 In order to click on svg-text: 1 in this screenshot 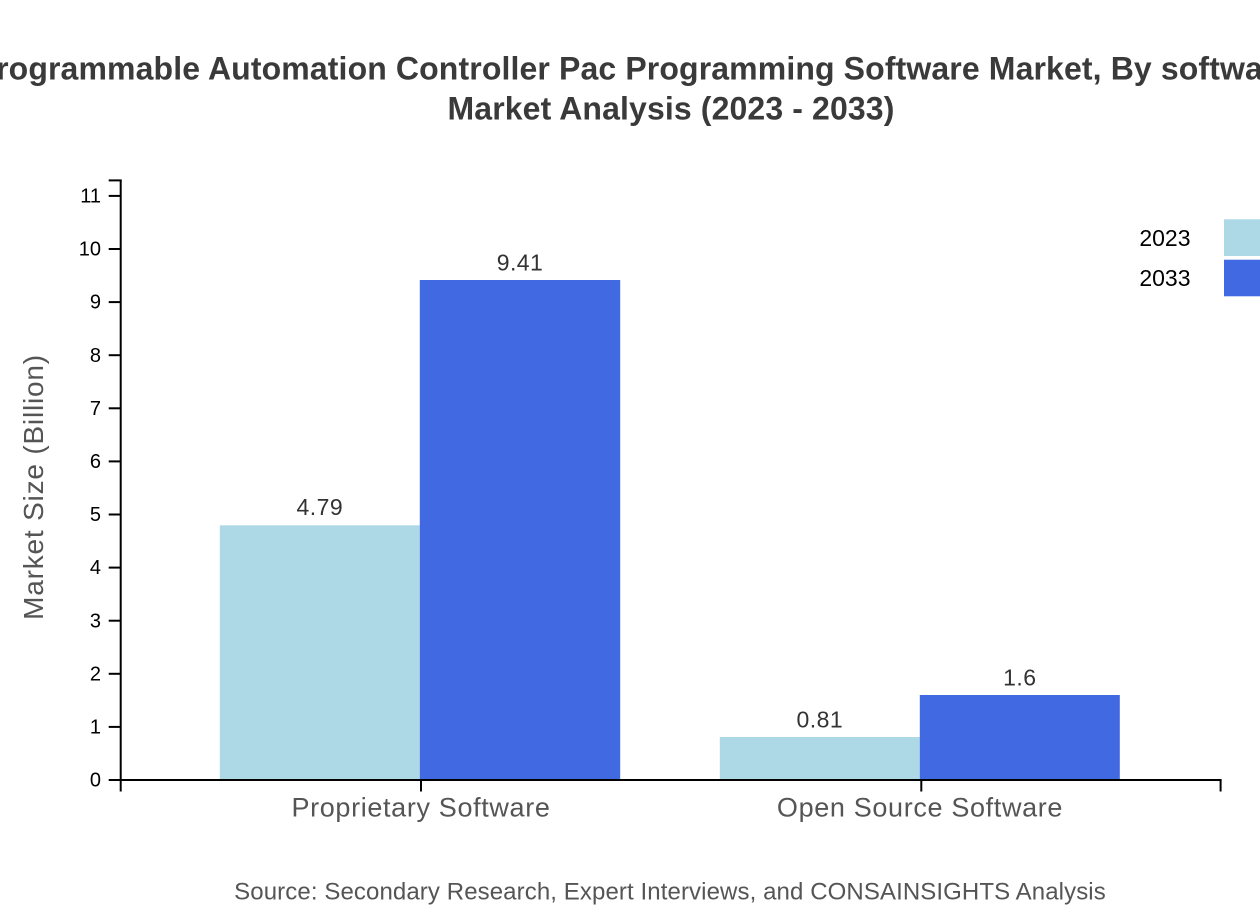, I will do `click(95, 728)`.